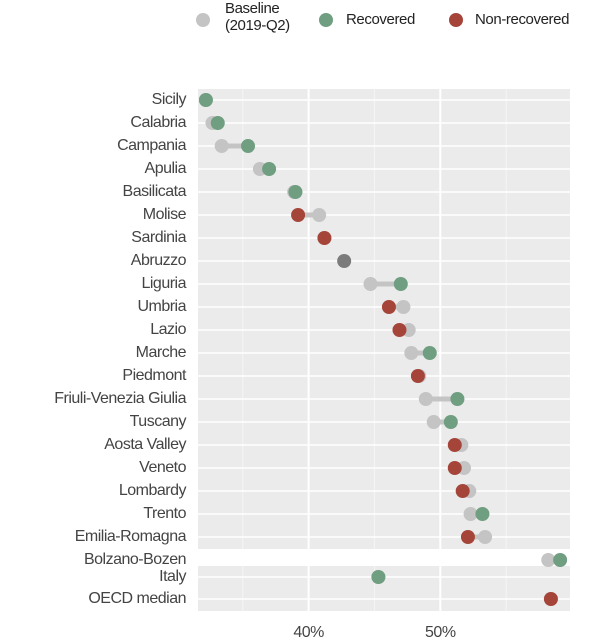 This screenshot has width=592, height=644. Describe the element at coordinates (158, 421) in the screenshot. I see `y-tick-label: Tuscany` at that location.